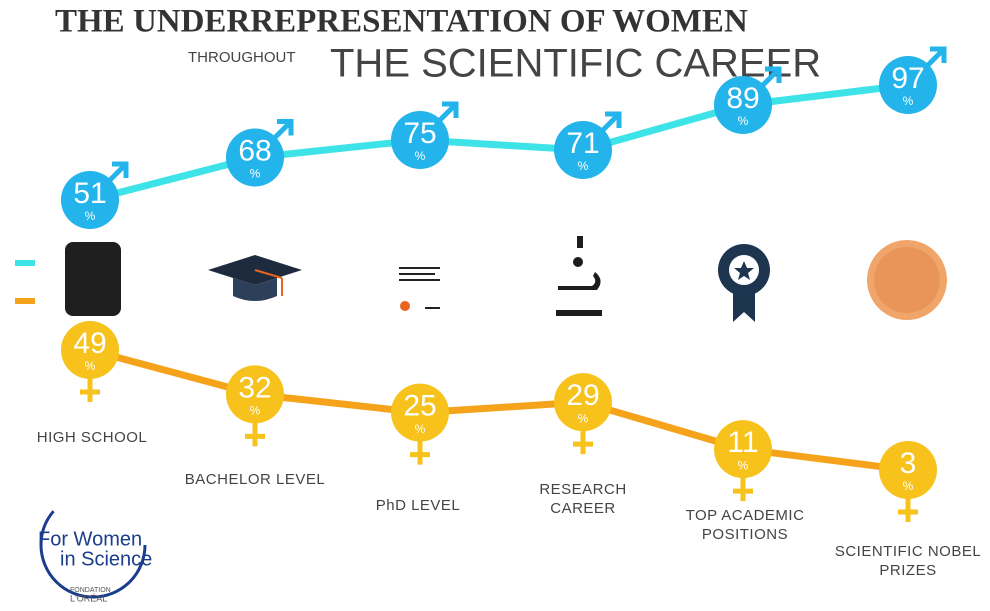 This screenshot has height=611, width=990. Describe the element at coordinates (418, 505) in the screenshot. I see `category-label: PhD LEVEL` at that location.